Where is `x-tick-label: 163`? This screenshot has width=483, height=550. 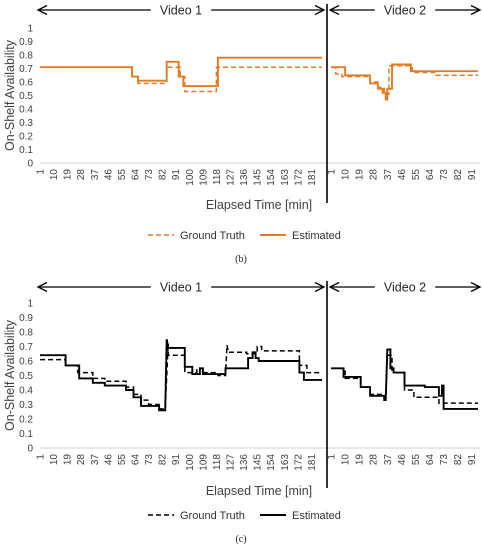
x-tick-label: 163 is located at coordinates (285, 462).